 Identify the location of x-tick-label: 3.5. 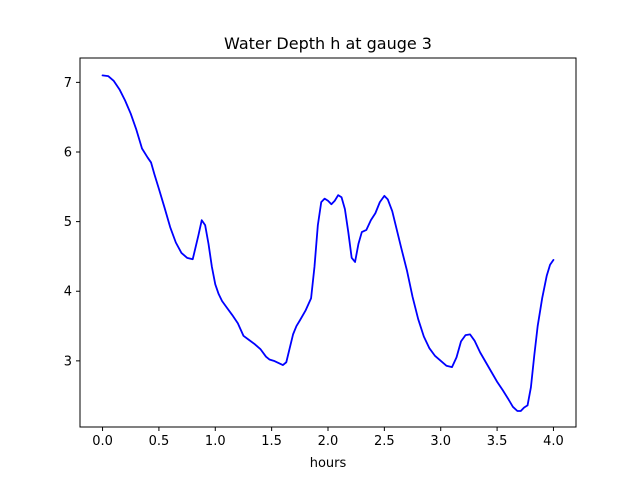
(497, 441).